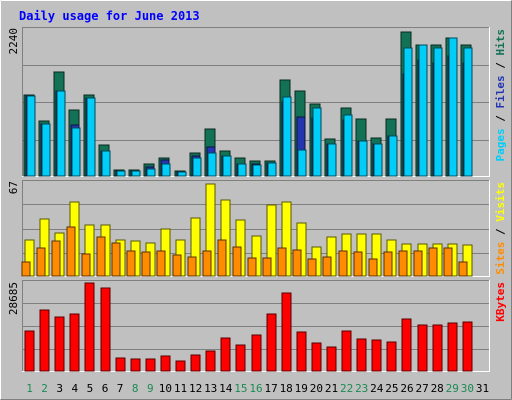  I want to click on x-label-day-15: 15, so click(240, 388).